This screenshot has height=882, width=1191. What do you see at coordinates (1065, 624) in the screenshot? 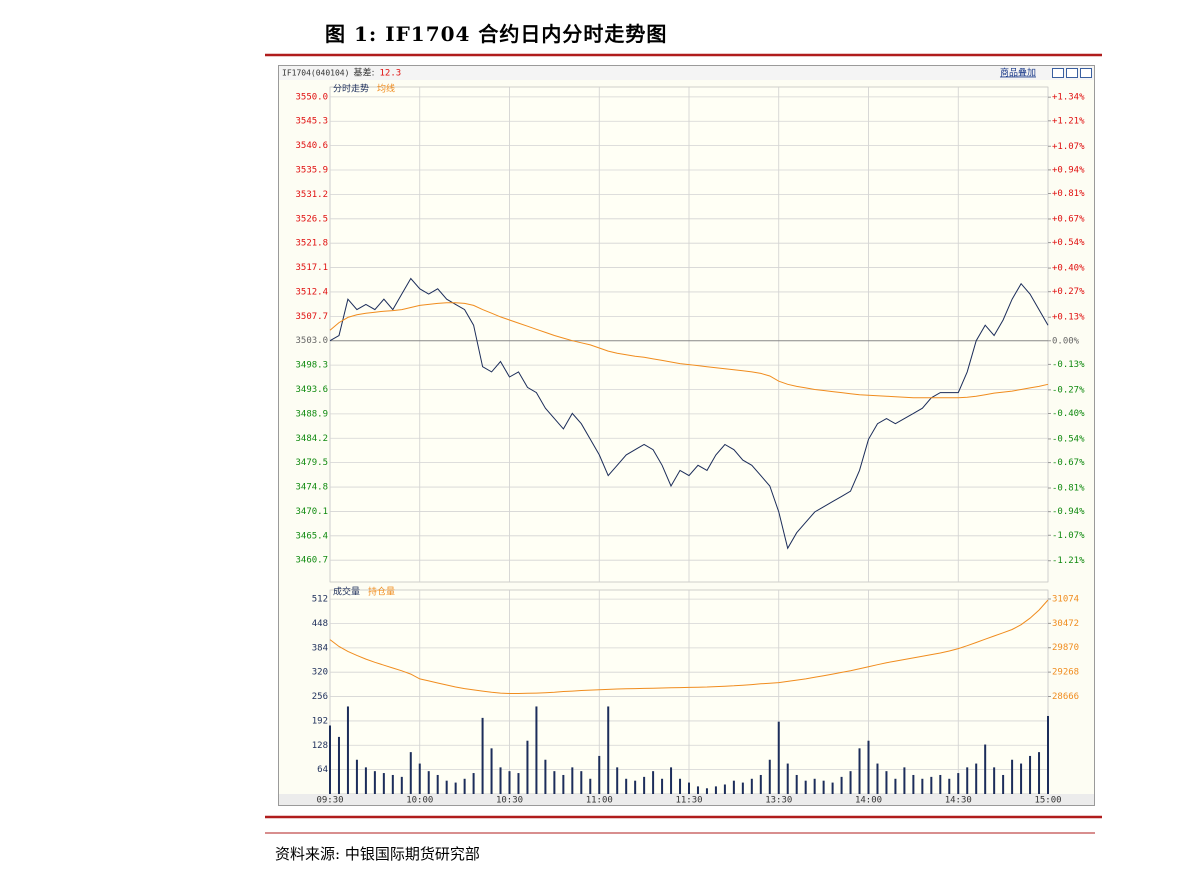
I see `y2-tick-label: 30472` at bounding box center [1065, 624].